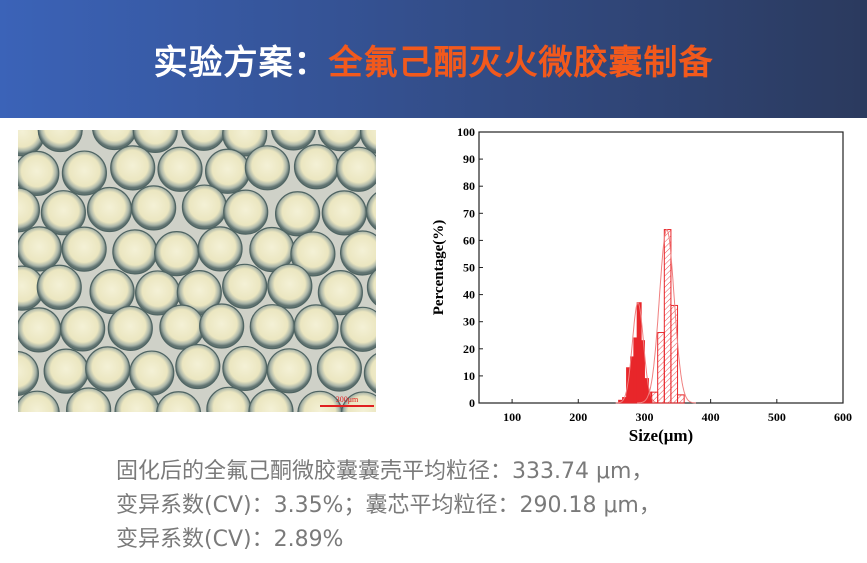 Image resolution: width=867 pixels, height=563 pixels. Describe the element at coordinates (469, 376) in the screenshot. I see `y-tick-label: 10` at that location.